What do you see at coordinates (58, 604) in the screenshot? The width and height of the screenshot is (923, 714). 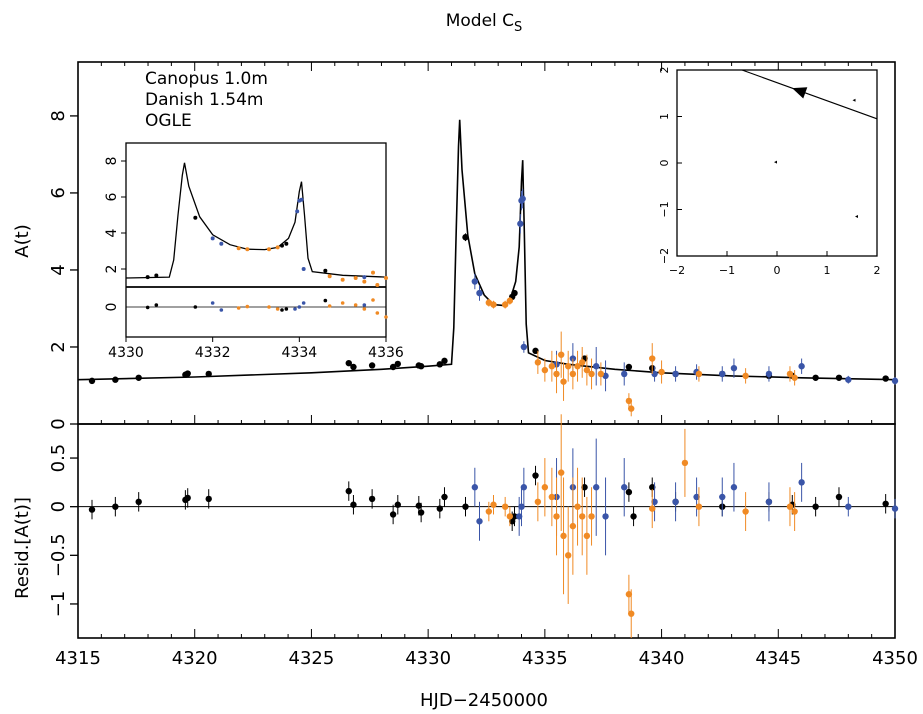 I see `y-tick-label: −1` at bounding box center [58, 604].